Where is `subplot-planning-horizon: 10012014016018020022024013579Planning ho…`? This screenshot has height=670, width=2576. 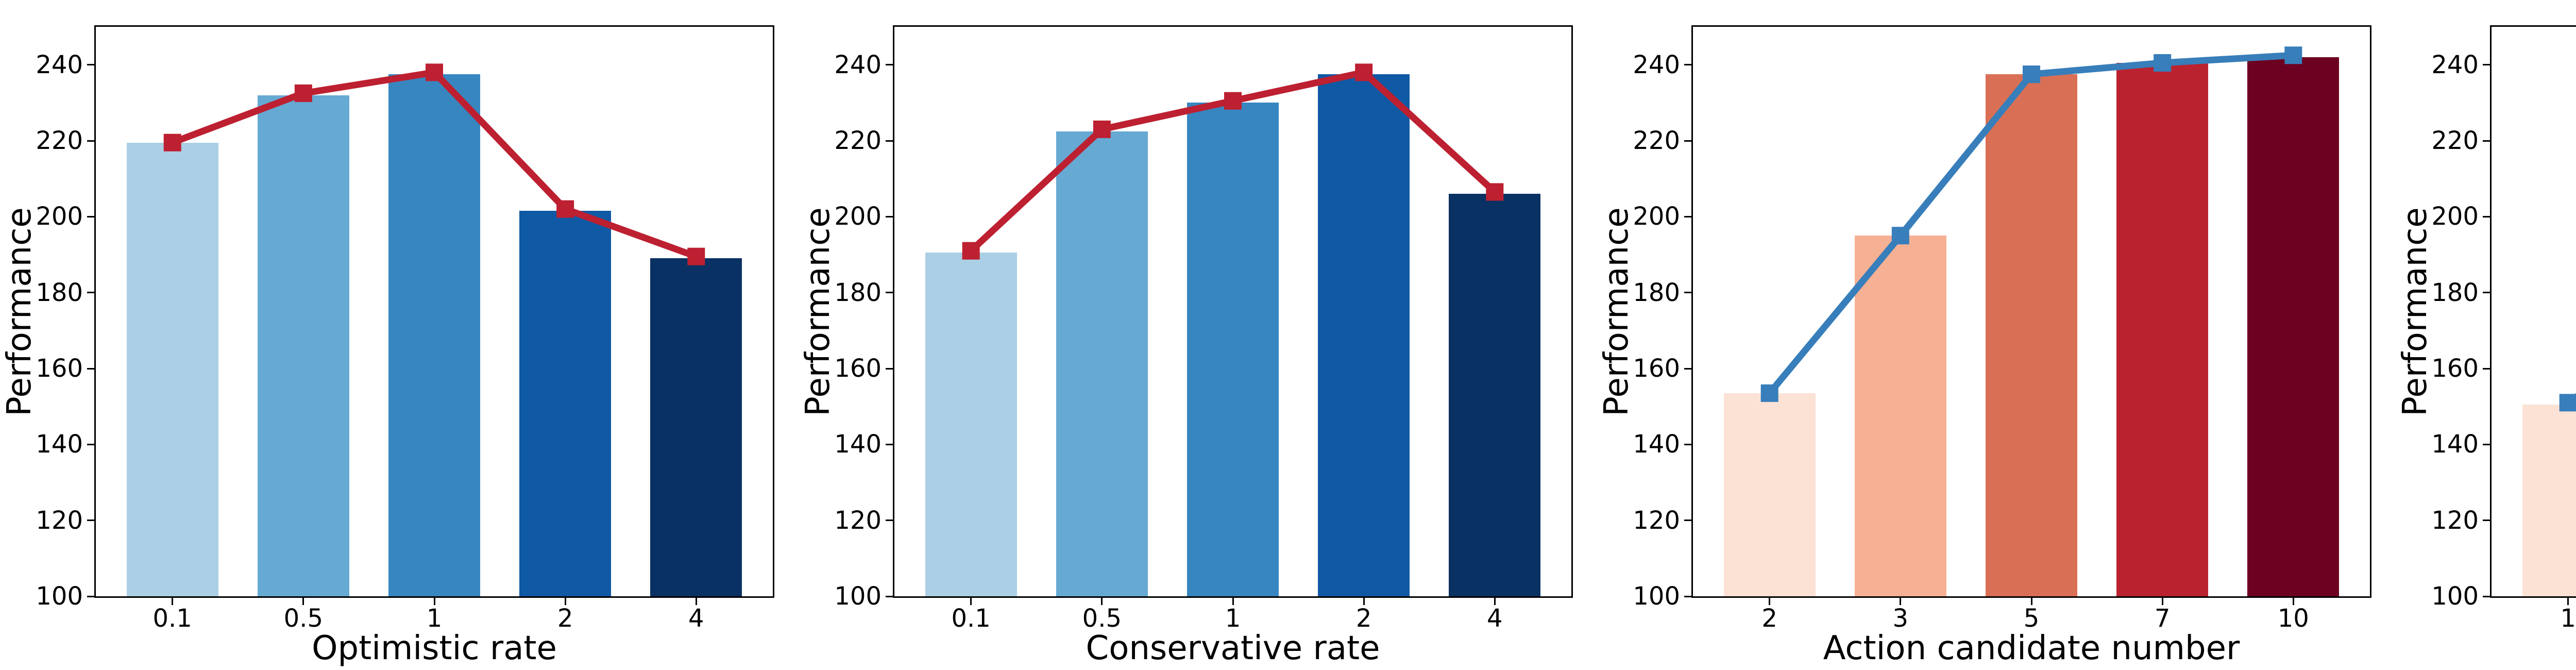 subplot-planning-horizon: 10012014016018020022024013579Planning ho… is located at coordinates (2486, 335).